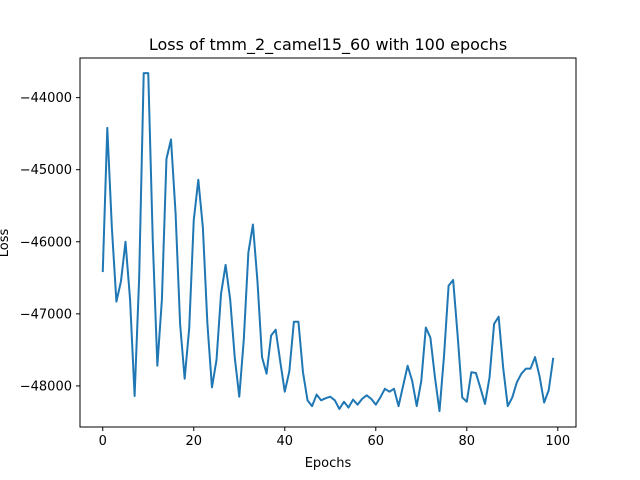  What do you see at coordinates (46, 242) in the screenshot?
I see `y-tick-label: −46000` at bounding box center [46, 242].